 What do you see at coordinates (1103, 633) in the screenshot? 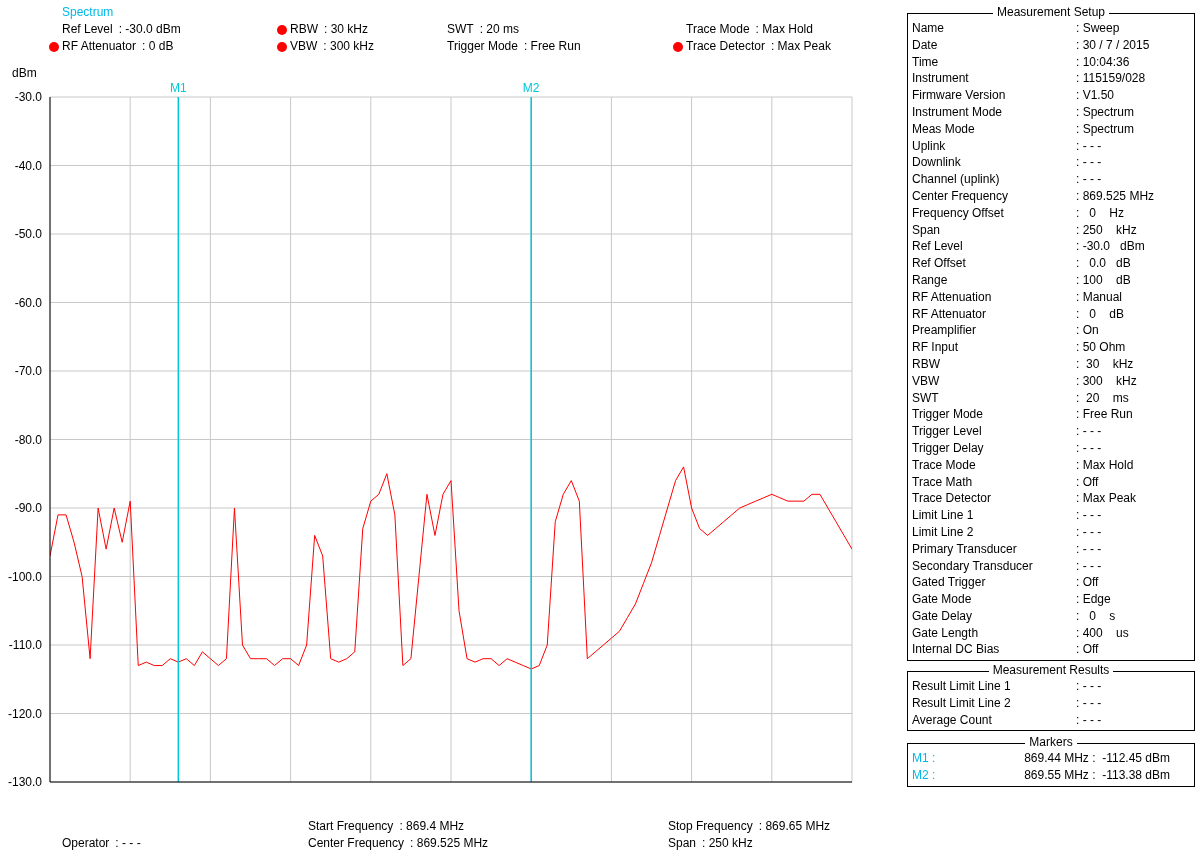
I see `text: : 400 us` at bounding box center [1103, 633].